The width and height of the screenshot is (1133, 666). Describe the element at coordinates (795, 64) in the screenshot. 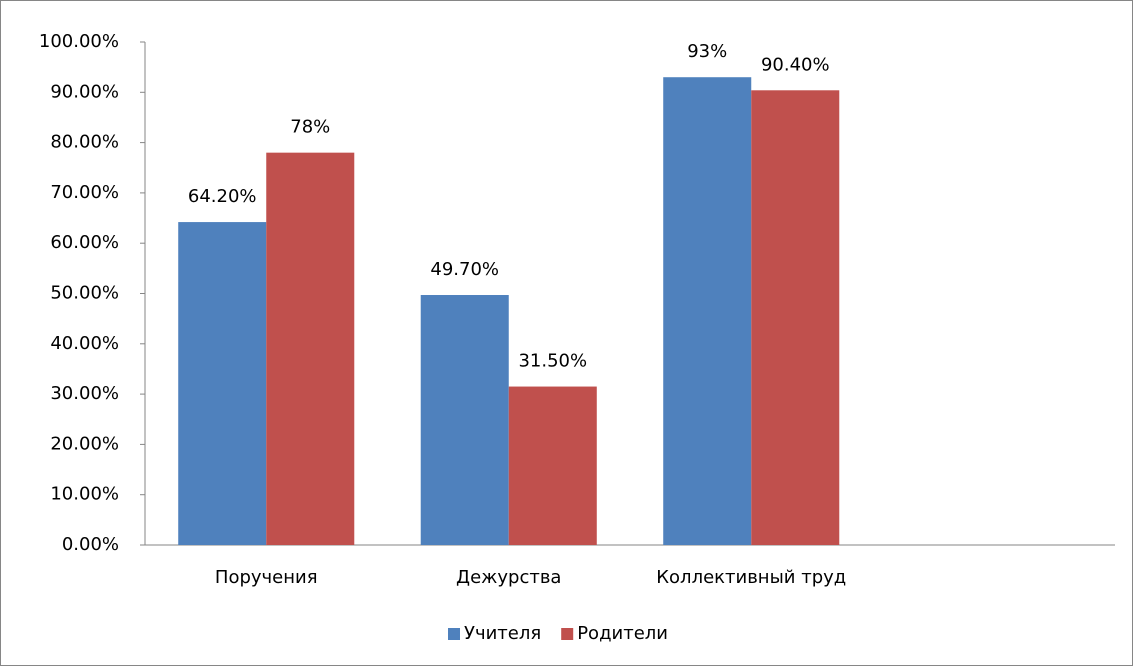

I see `data-label: 90.40%` at that location.